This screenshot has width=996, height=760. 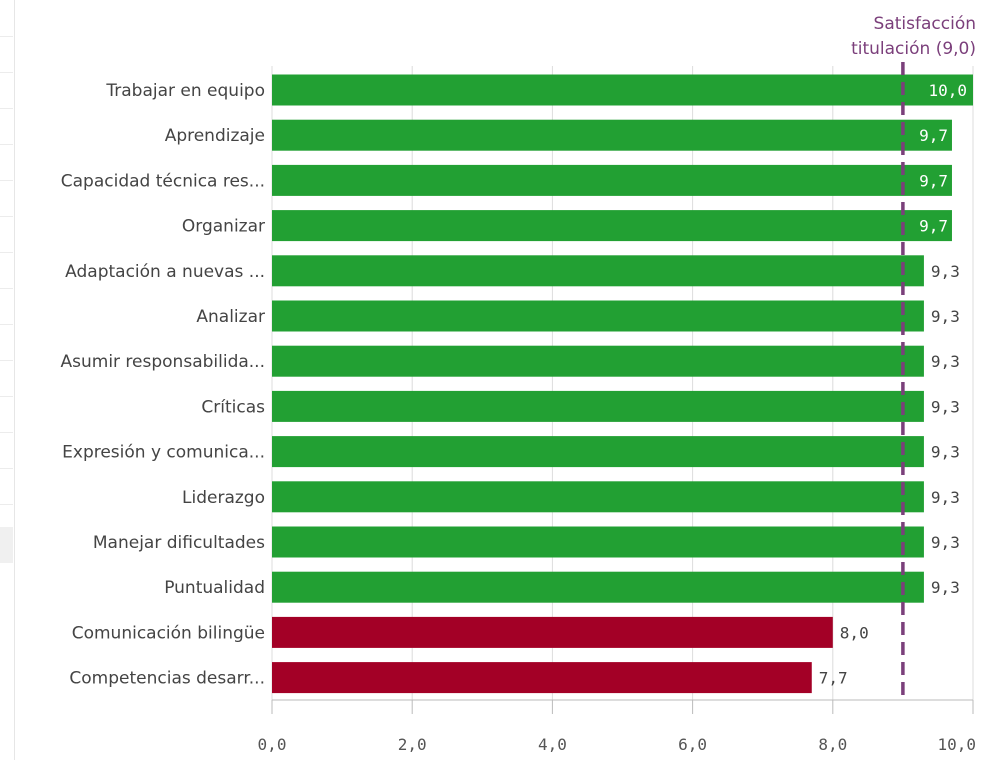 I want to click on x-tick-label: 6,0, so click(x=692, y=744).